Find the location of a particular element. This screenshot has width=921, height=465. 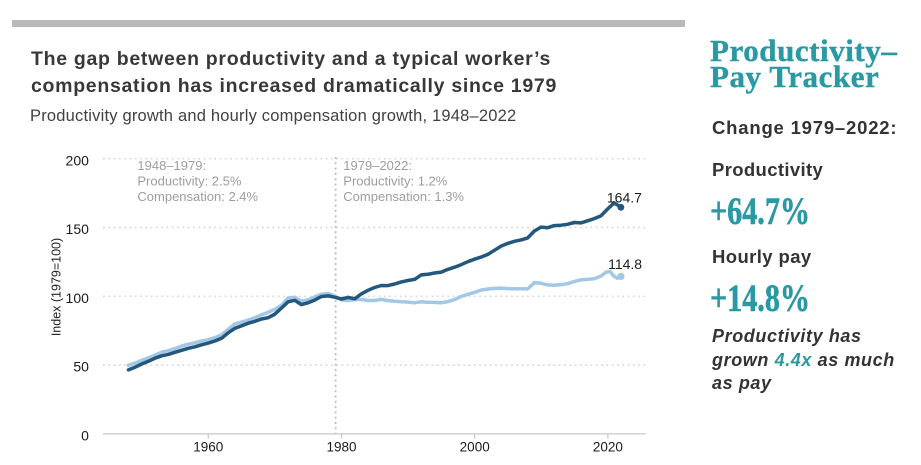

svg-text: 50 is located at coordinates (81, 367).